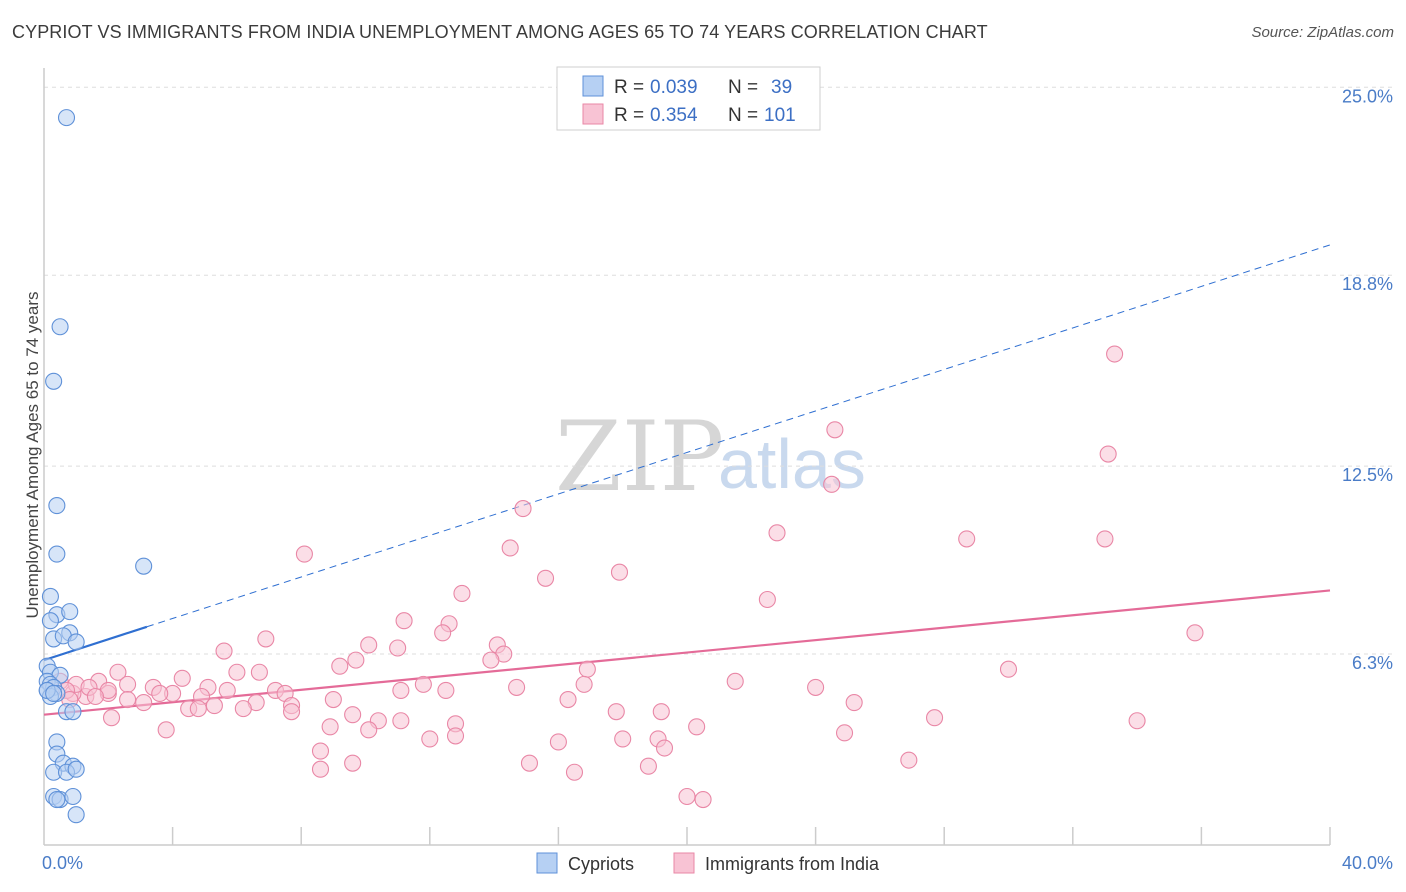  Describe the element at coordinates (674, 87) in the screenshot. I see `cypriot-r-value: 0.039` at that location.